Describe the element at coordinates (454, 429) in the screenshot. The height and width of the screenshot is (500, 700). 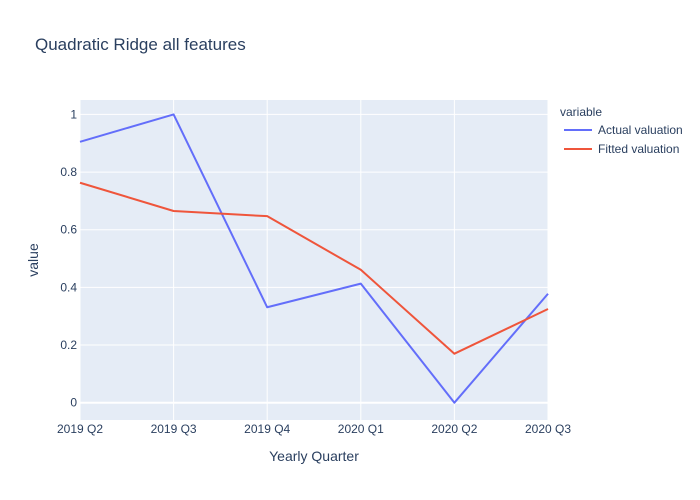
I see `x-tick-label: 2020 Q2` at that location.